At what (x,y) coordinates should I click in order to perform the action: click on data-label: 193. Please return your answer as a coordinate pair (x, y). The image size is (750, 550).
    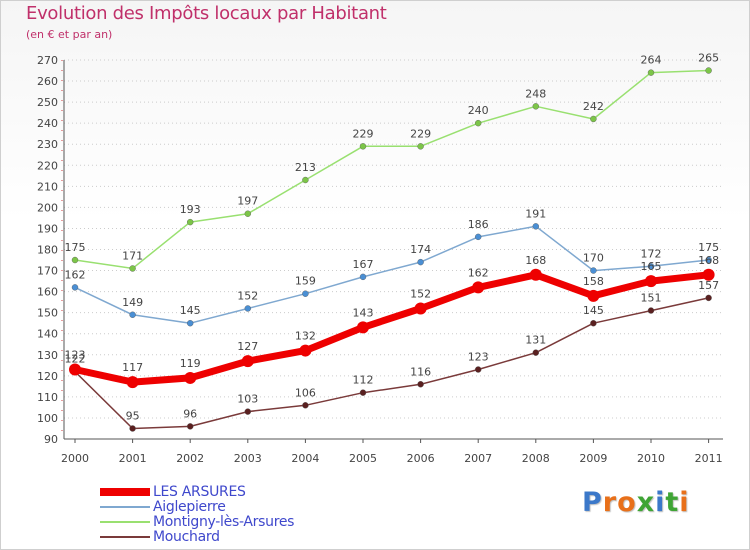
    Looking at the image, I should click on (190, 209).